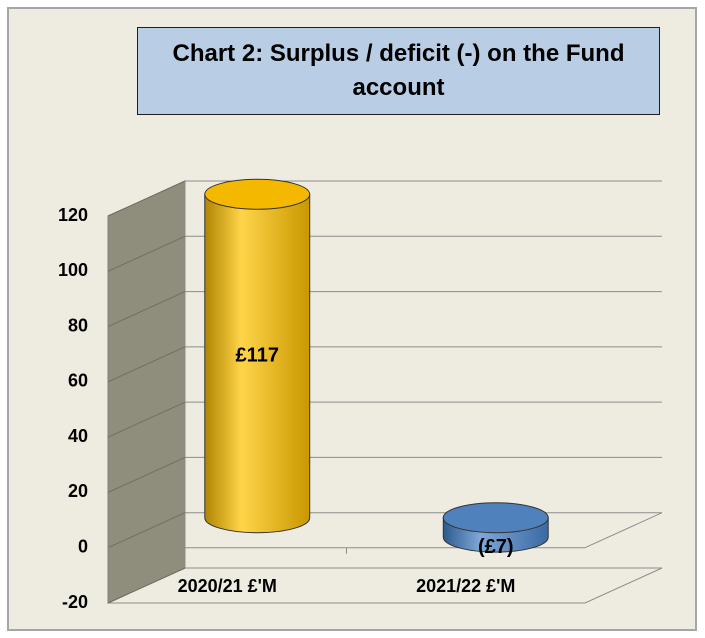 Image resolution: width=705 pixels, height=638 pixels. Describe the element at coordinates (78, 325) in the screenshot. I see `y-tick-label: 80` at that location.